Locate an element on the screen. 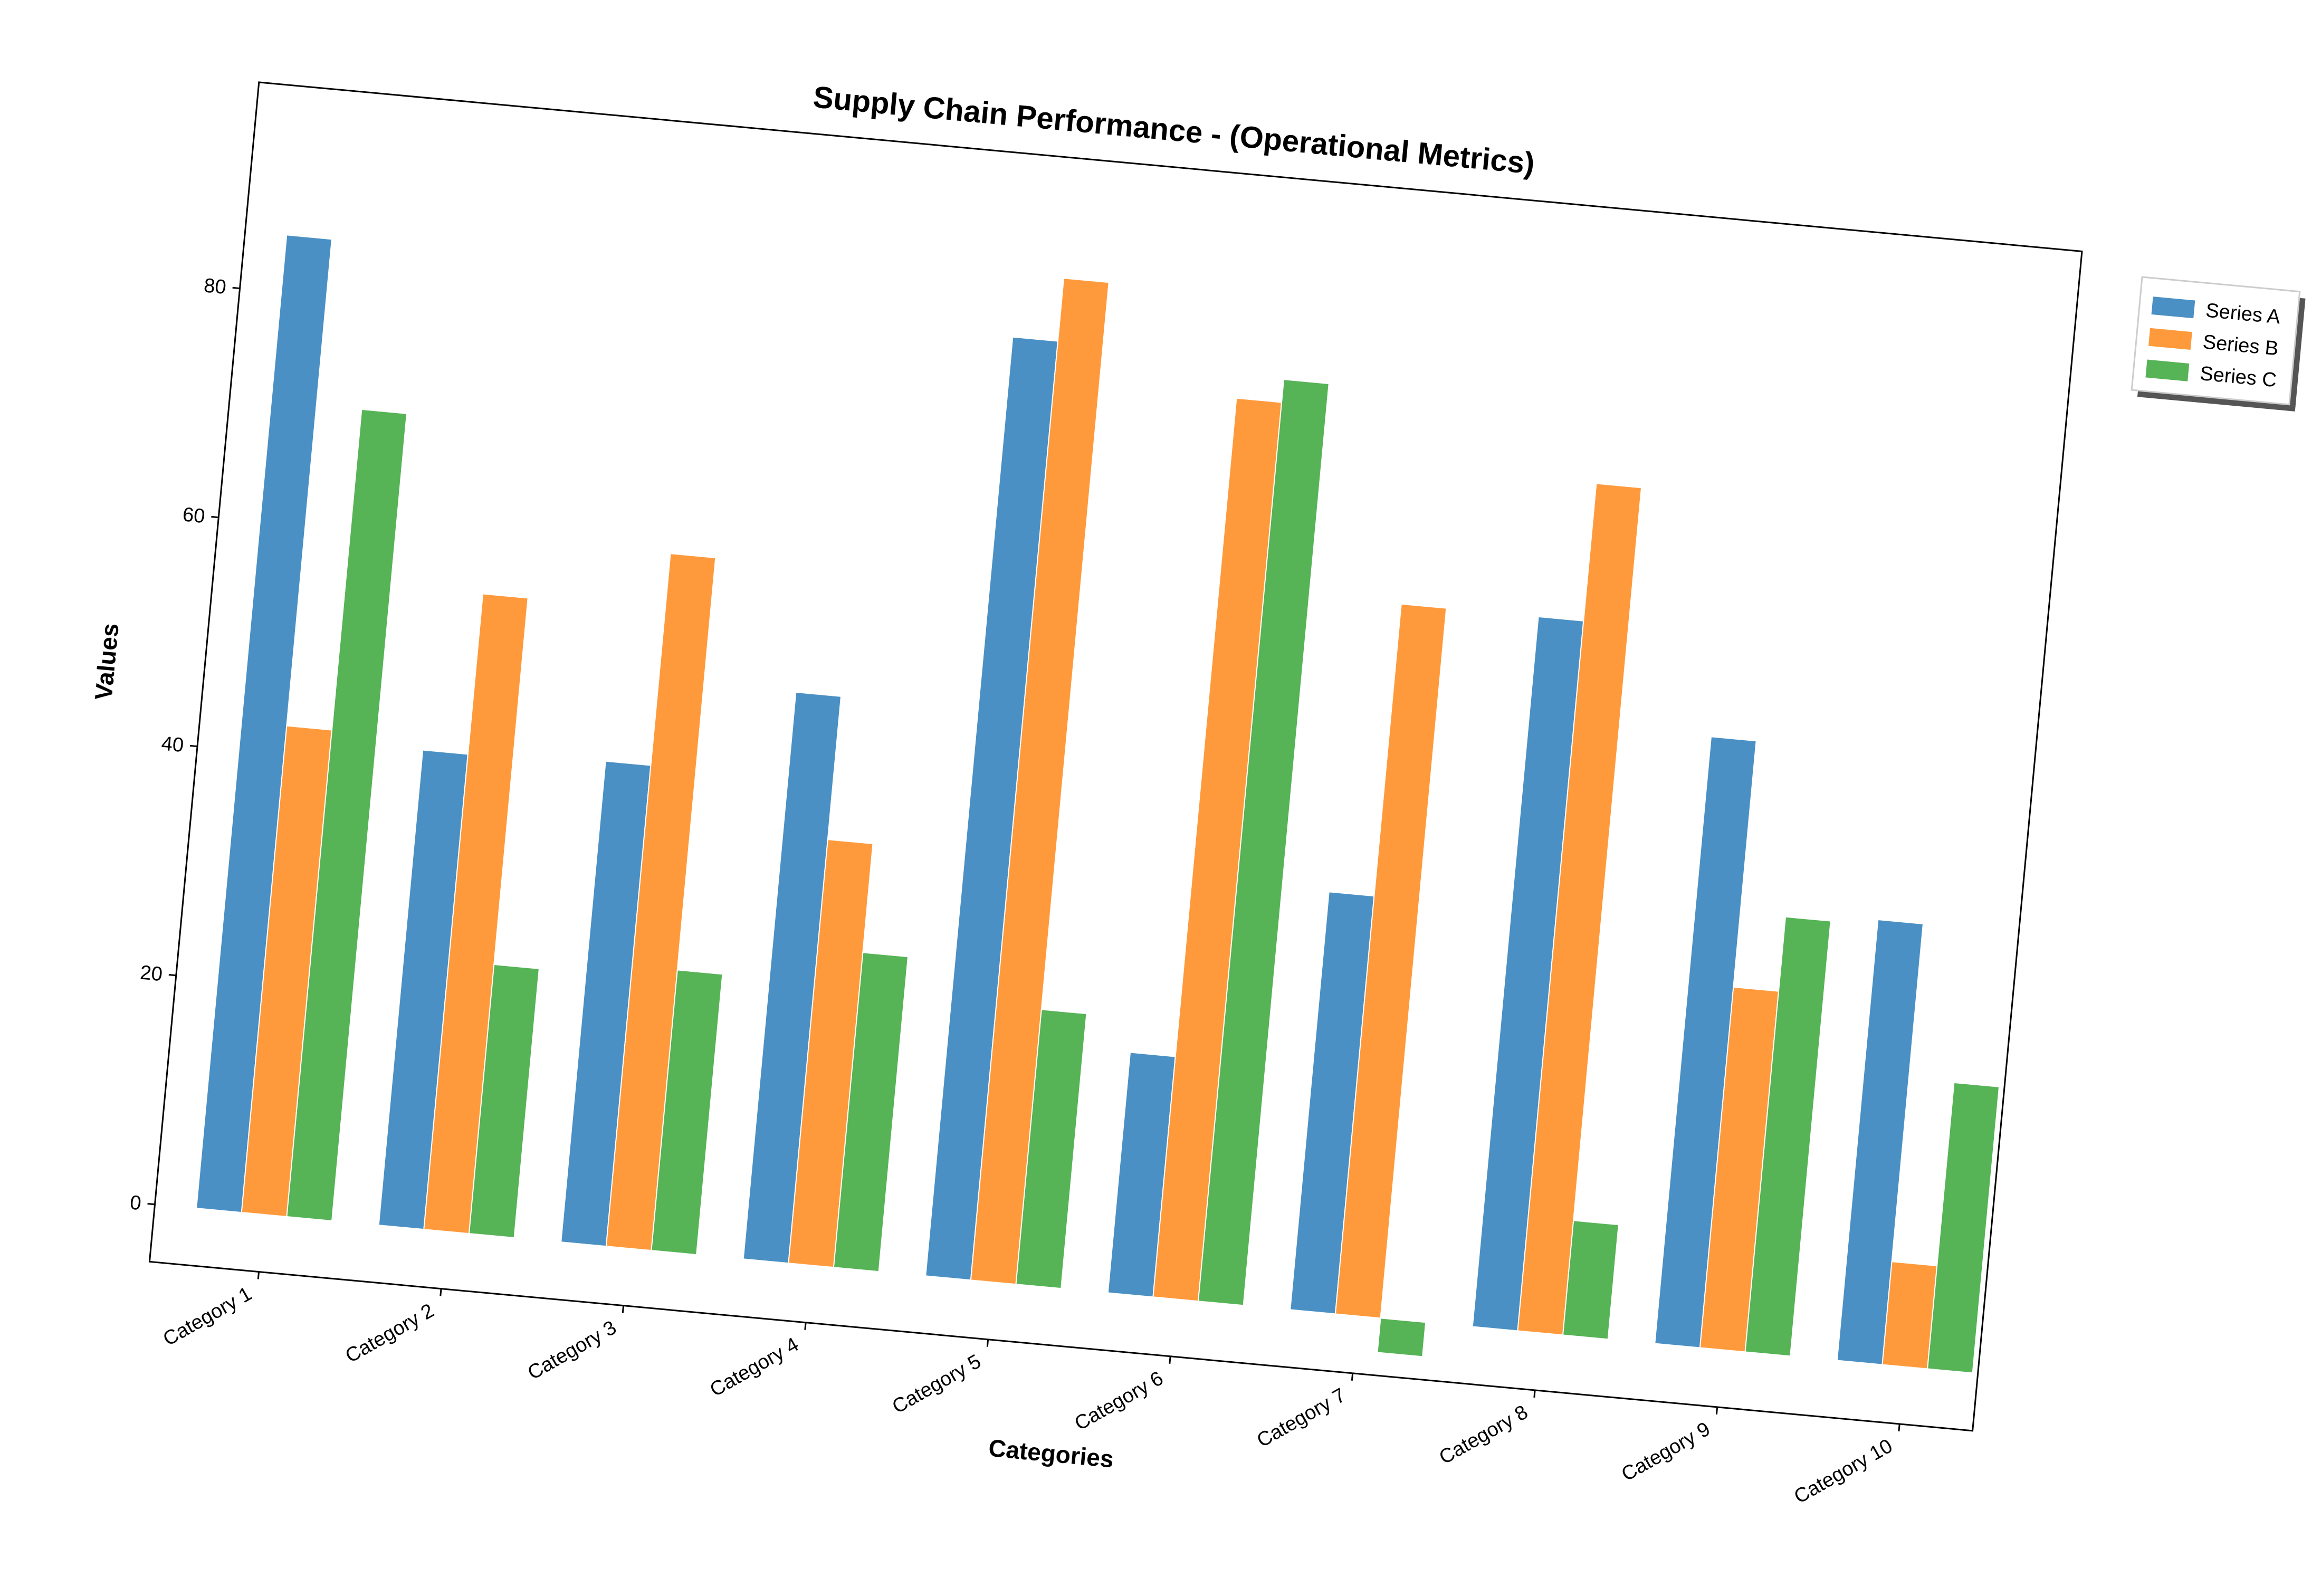 This screenshot has height=1596, width=2321. y-tick-label: 80 is located at coordinates (215, 286).